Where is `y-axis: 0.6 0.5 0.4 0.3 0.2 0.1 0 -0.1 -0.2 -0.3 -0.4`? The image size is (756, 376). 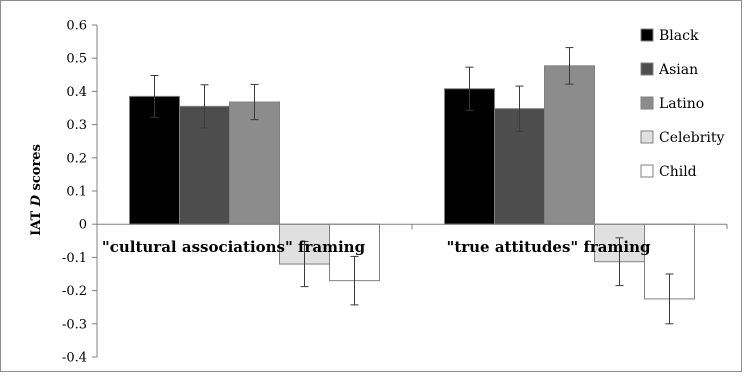
y-axis: 0.6 0.5 0.4 0.3 0.2 0.1 0 -0.1 -0.2 -0.3 -0.4 is located at coordinates (80, 192).